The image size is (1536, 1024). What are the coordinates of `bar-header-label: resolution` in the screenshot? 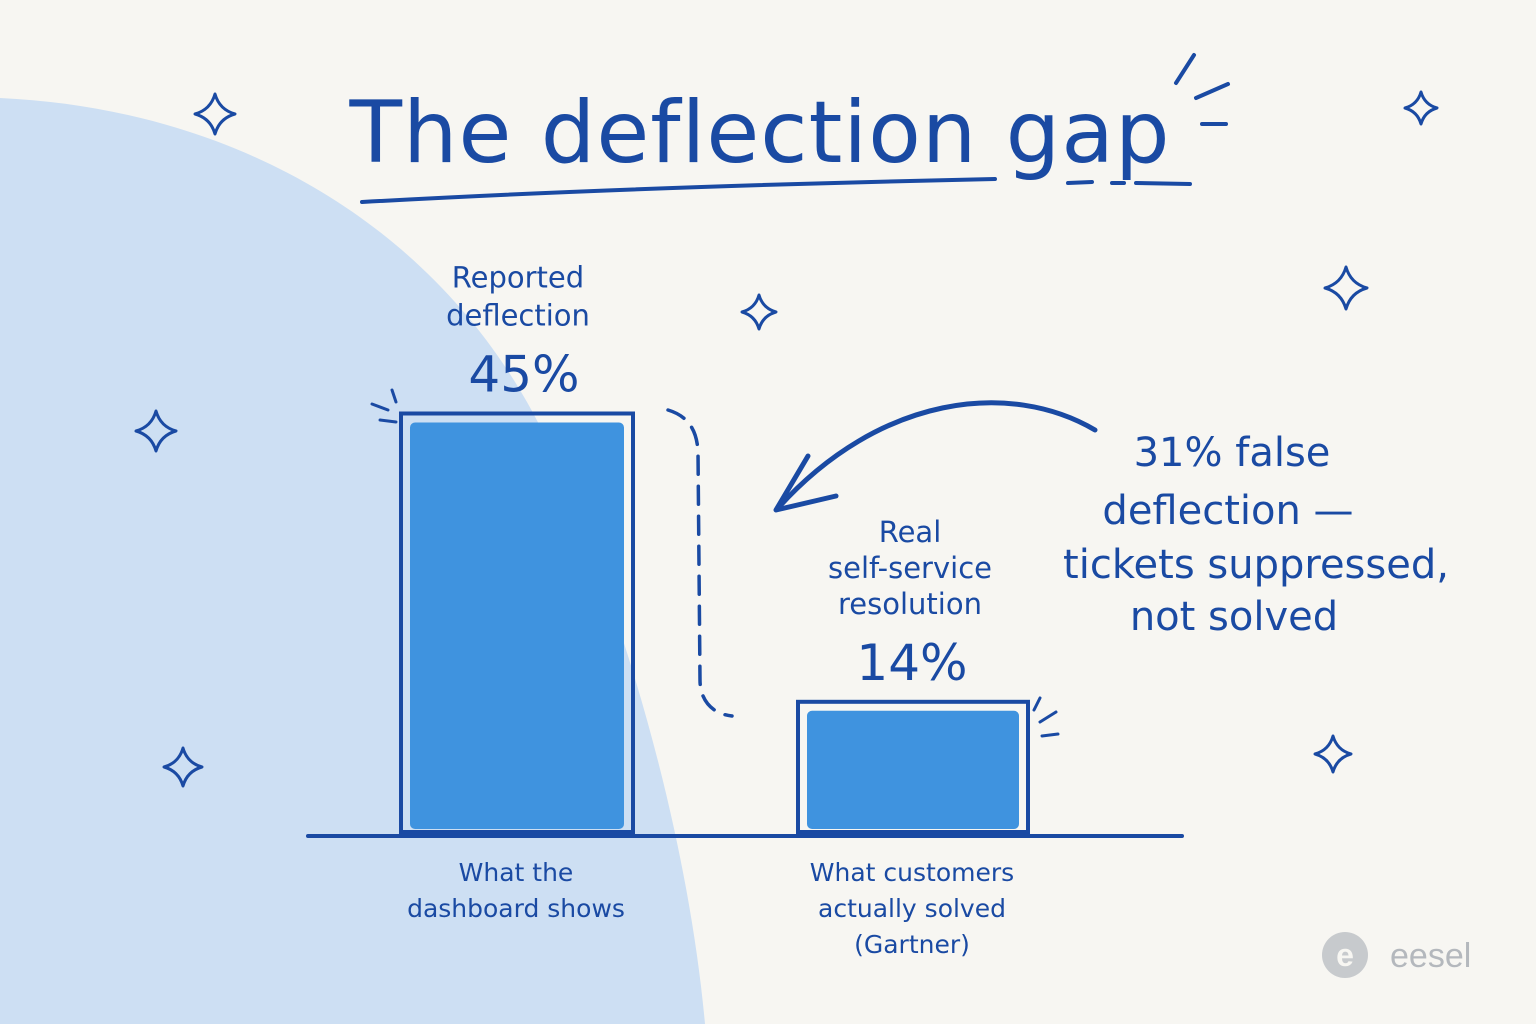 It's located at (910, 604).